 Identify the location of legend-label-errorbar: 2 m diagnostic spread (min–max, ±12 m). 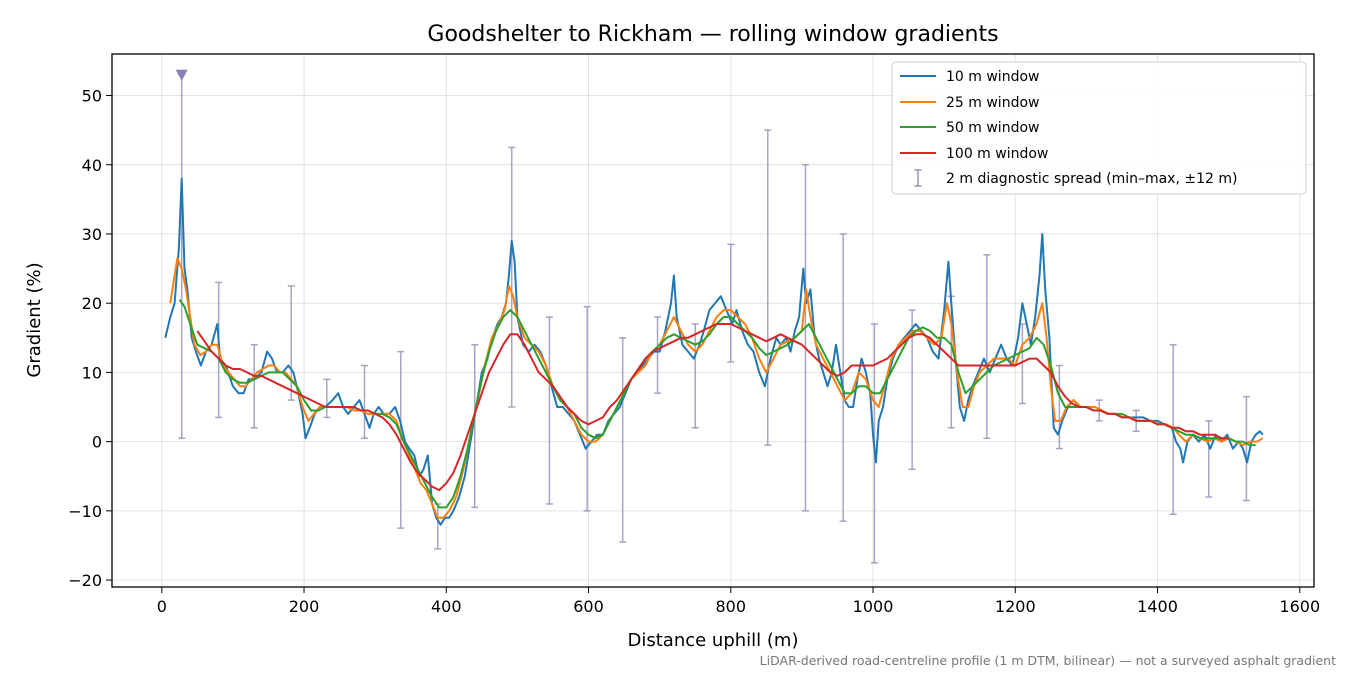
(1091, 179).